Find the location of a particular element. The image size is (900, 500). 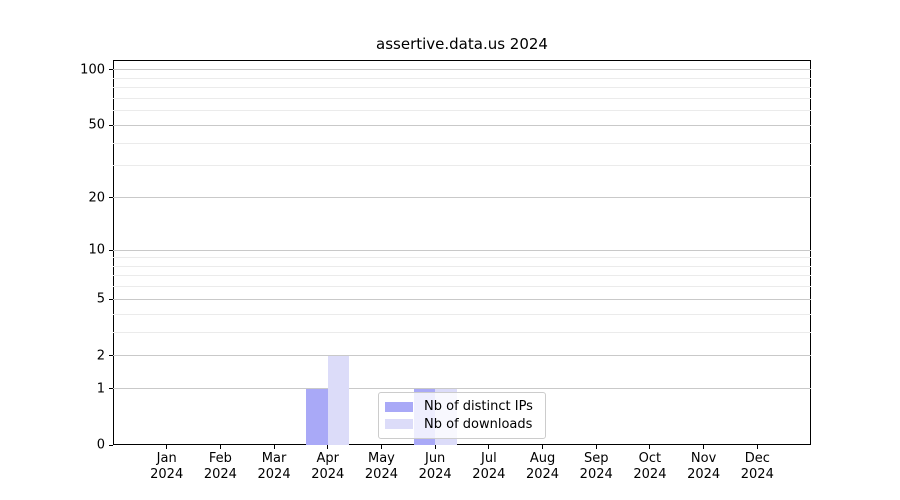

x-axis-tick-label: Sep 2024 is located at coordinates (596, 467).